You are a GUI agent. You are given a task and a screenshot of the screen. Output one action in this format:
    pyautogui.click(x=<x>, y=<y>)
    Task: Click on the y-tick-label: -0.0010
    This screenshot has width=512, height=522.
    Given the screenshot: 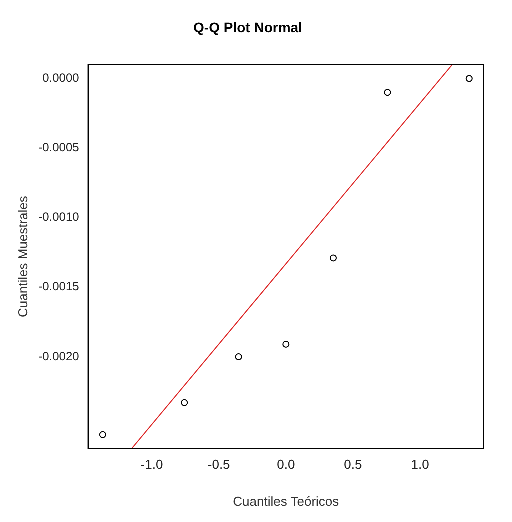 What is the action you would take?
    pyautogui.click(x=59, y=217)
    